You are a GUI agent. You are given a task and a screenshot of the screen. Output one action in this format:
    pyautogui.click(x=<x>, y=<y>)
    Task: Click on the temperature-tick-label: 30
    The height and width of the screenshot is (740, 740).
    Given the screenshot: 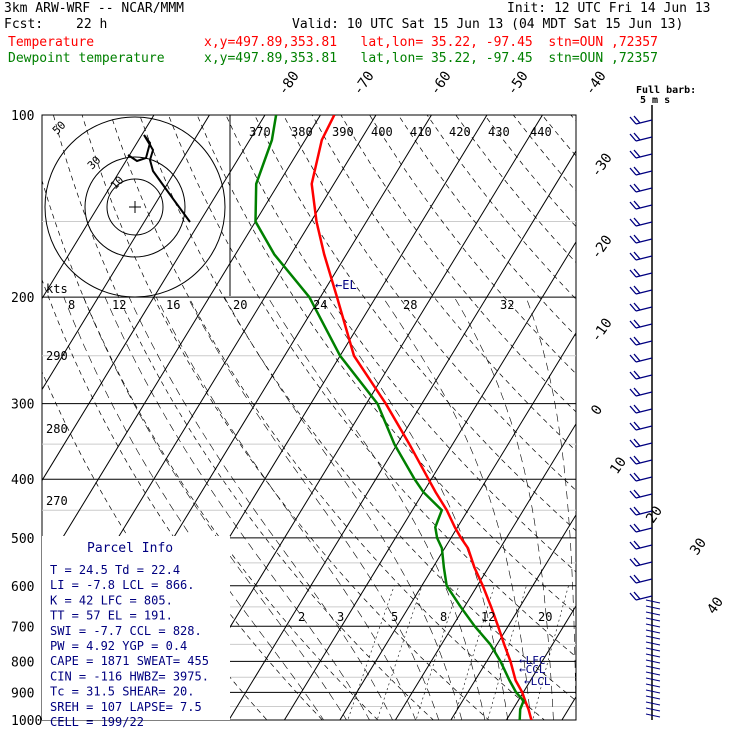 What is the action you would take?
    pyautogui.click(x=698, y=546)
    